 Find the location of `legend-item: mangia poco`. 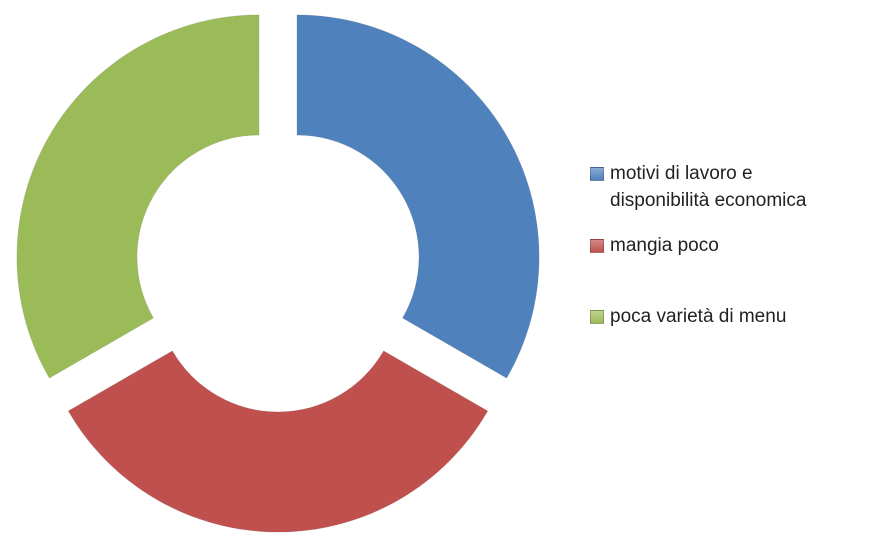

legend-item: mangia poco is located at coordinates (725, 245).